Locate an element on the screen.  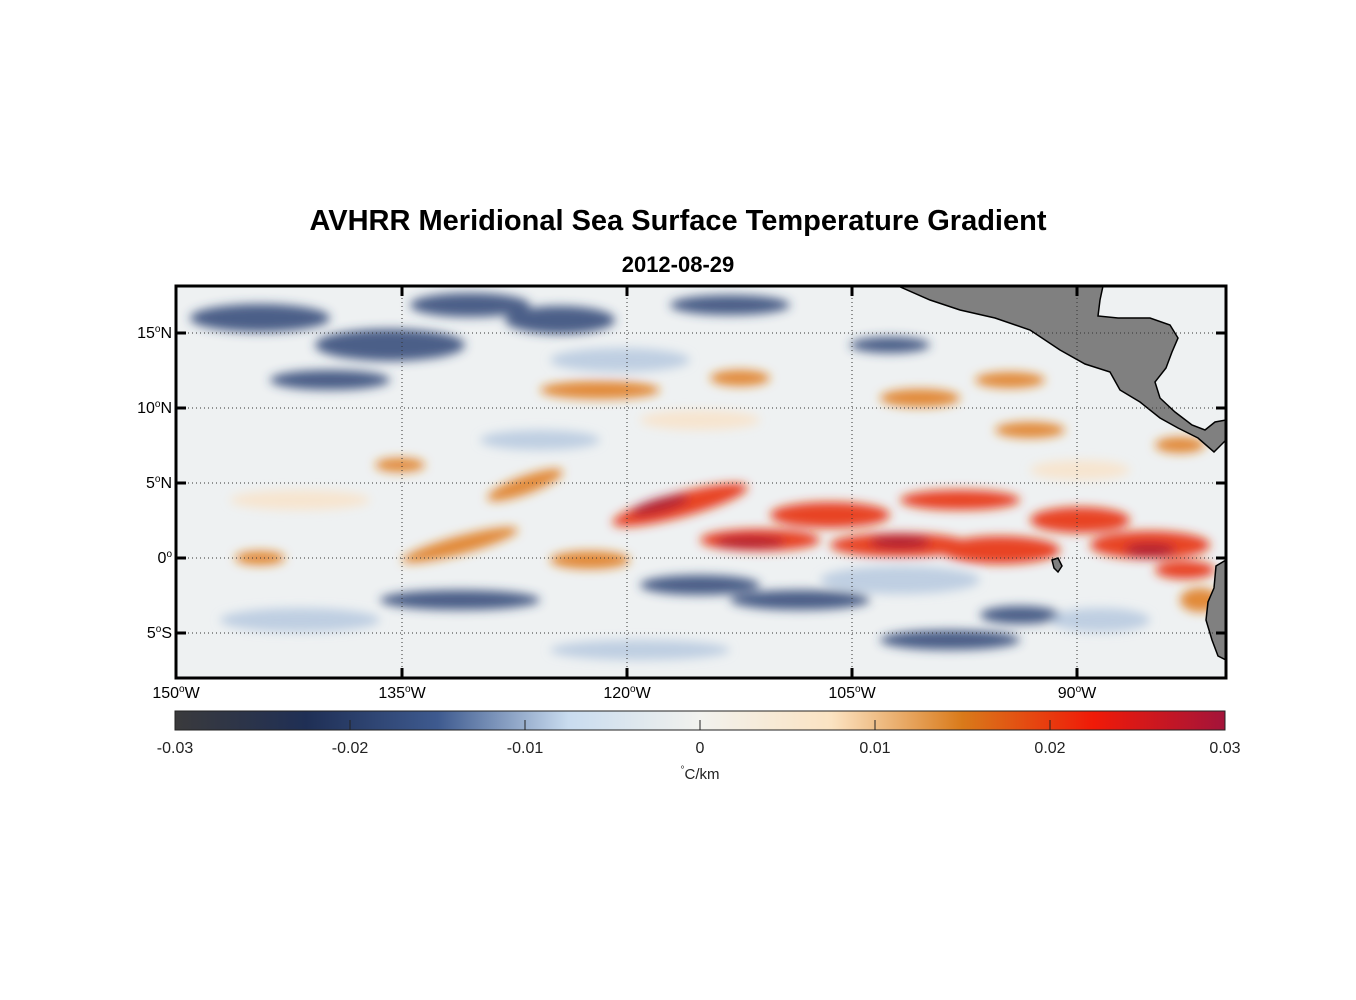
lat-label-0: 0o is located at coordinates (164, 558).